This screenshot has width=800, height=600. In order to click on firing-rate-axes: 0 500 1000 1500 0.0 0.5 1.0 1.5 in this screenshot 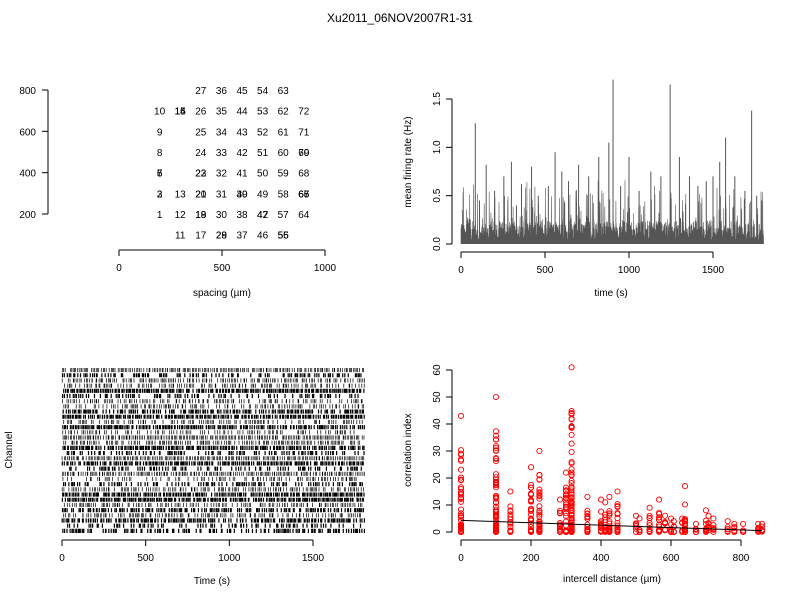, I will do `click(578, 184)`.